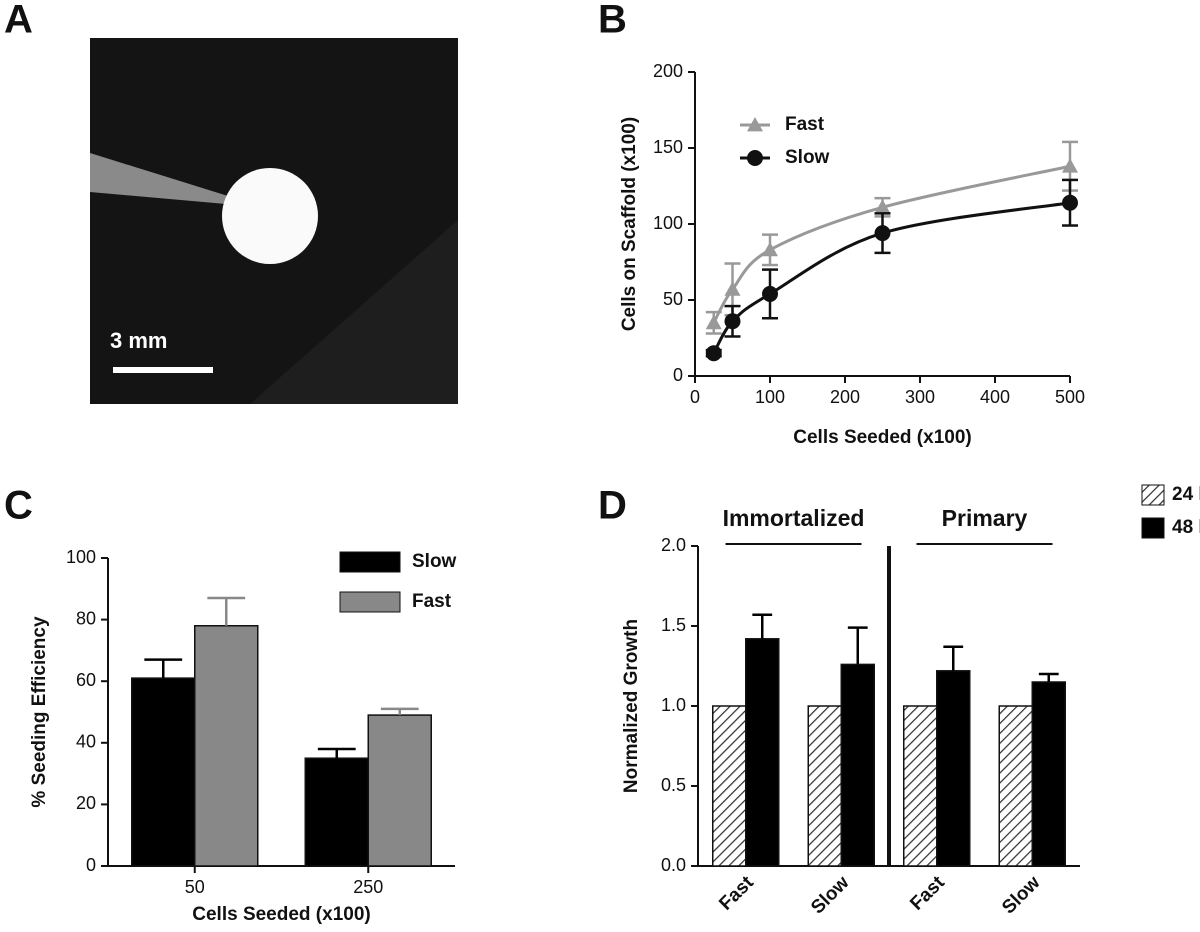 This screenshot has width=1200, height=932. I want to click on x-tick-label: 250, so click(368, 887).